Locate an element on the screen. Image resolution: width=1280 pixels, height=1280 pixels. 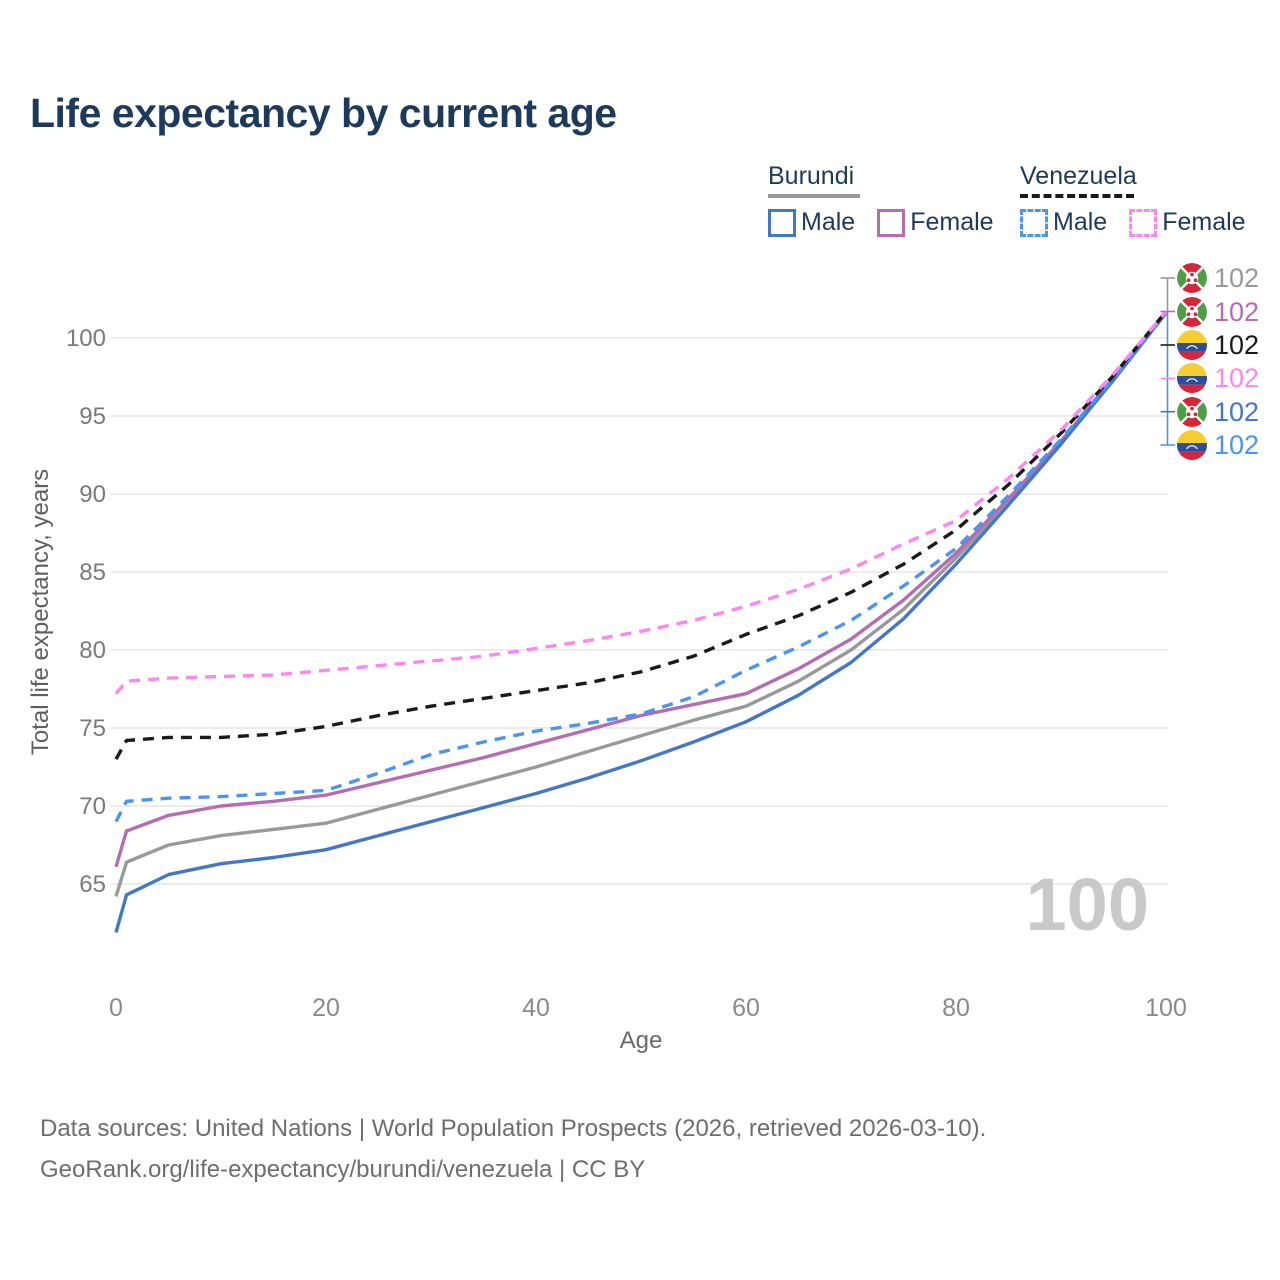
y-tick-label: 80 is located at coordinates (92, 650).